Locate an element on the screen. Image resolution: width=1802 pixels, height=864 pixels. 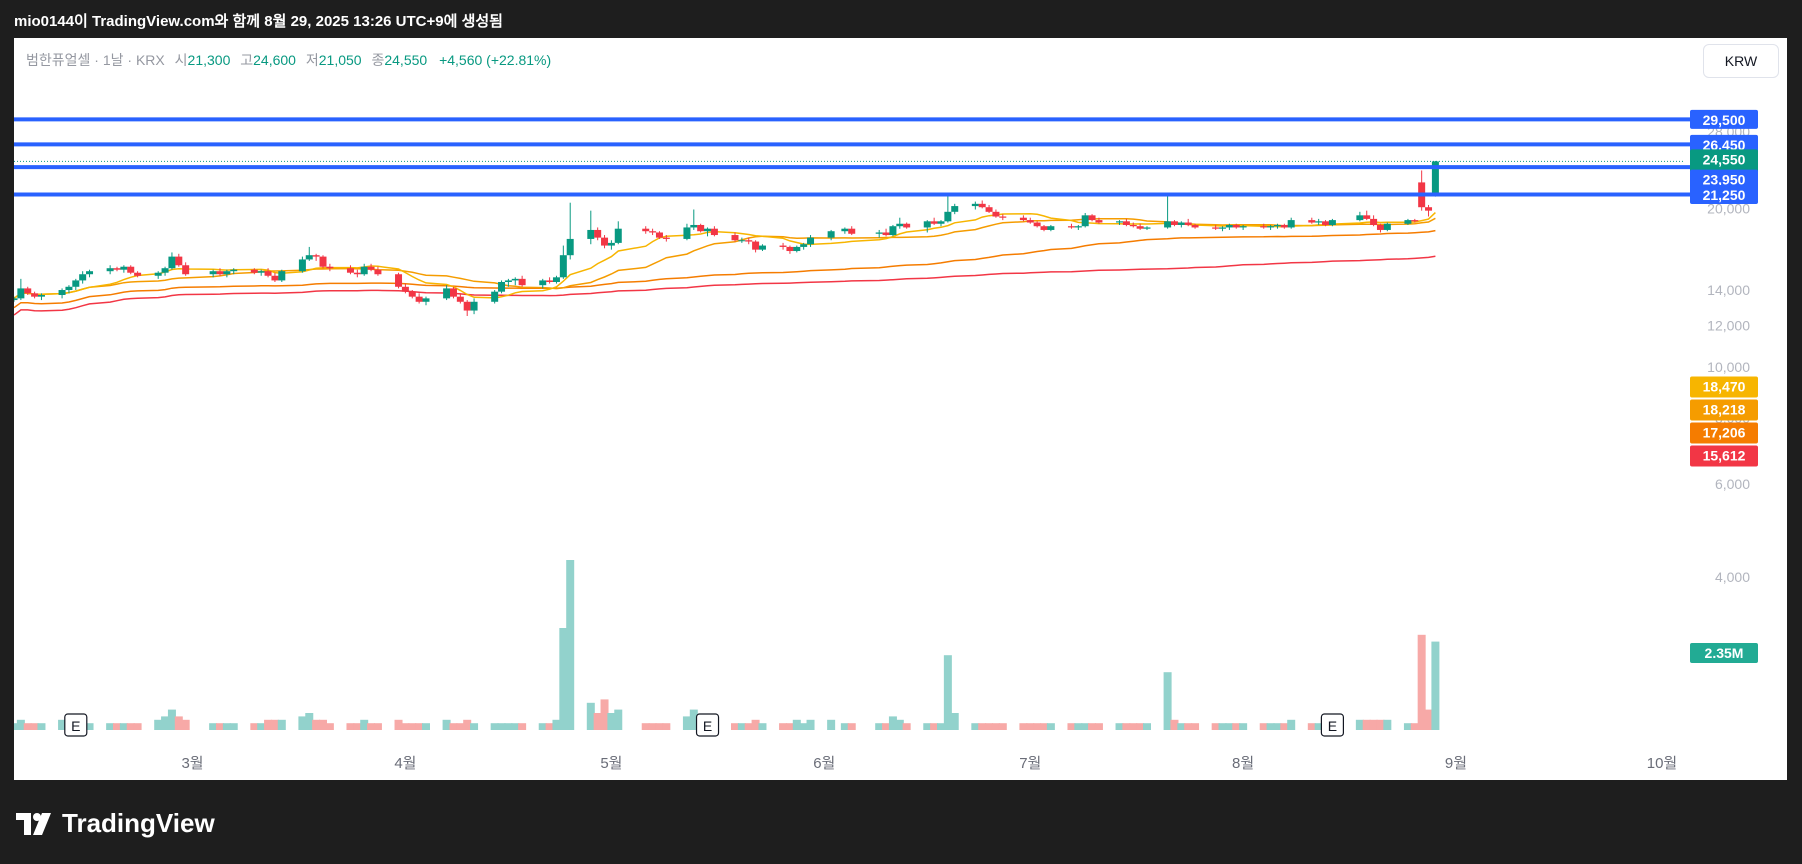
ma-line-long is located at coordinates (725, 285).